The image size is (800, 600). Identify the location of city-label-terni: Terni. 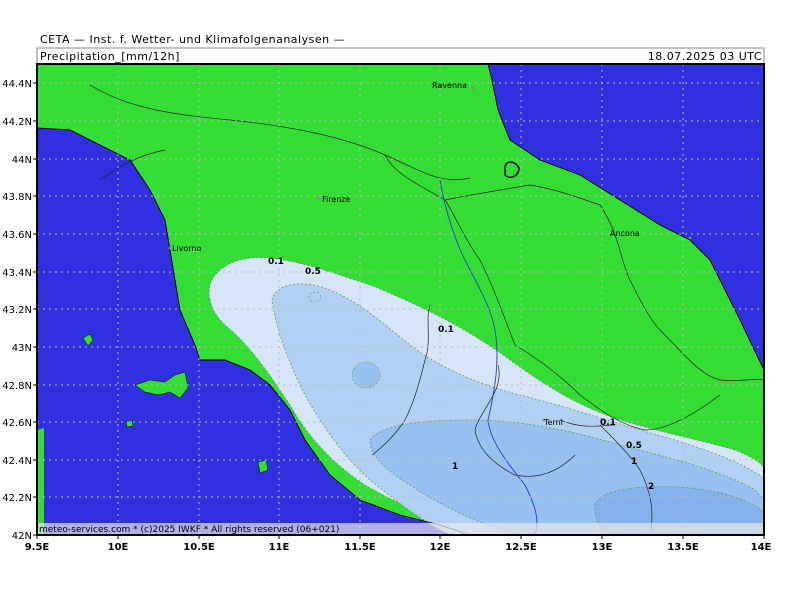
(553, 422).